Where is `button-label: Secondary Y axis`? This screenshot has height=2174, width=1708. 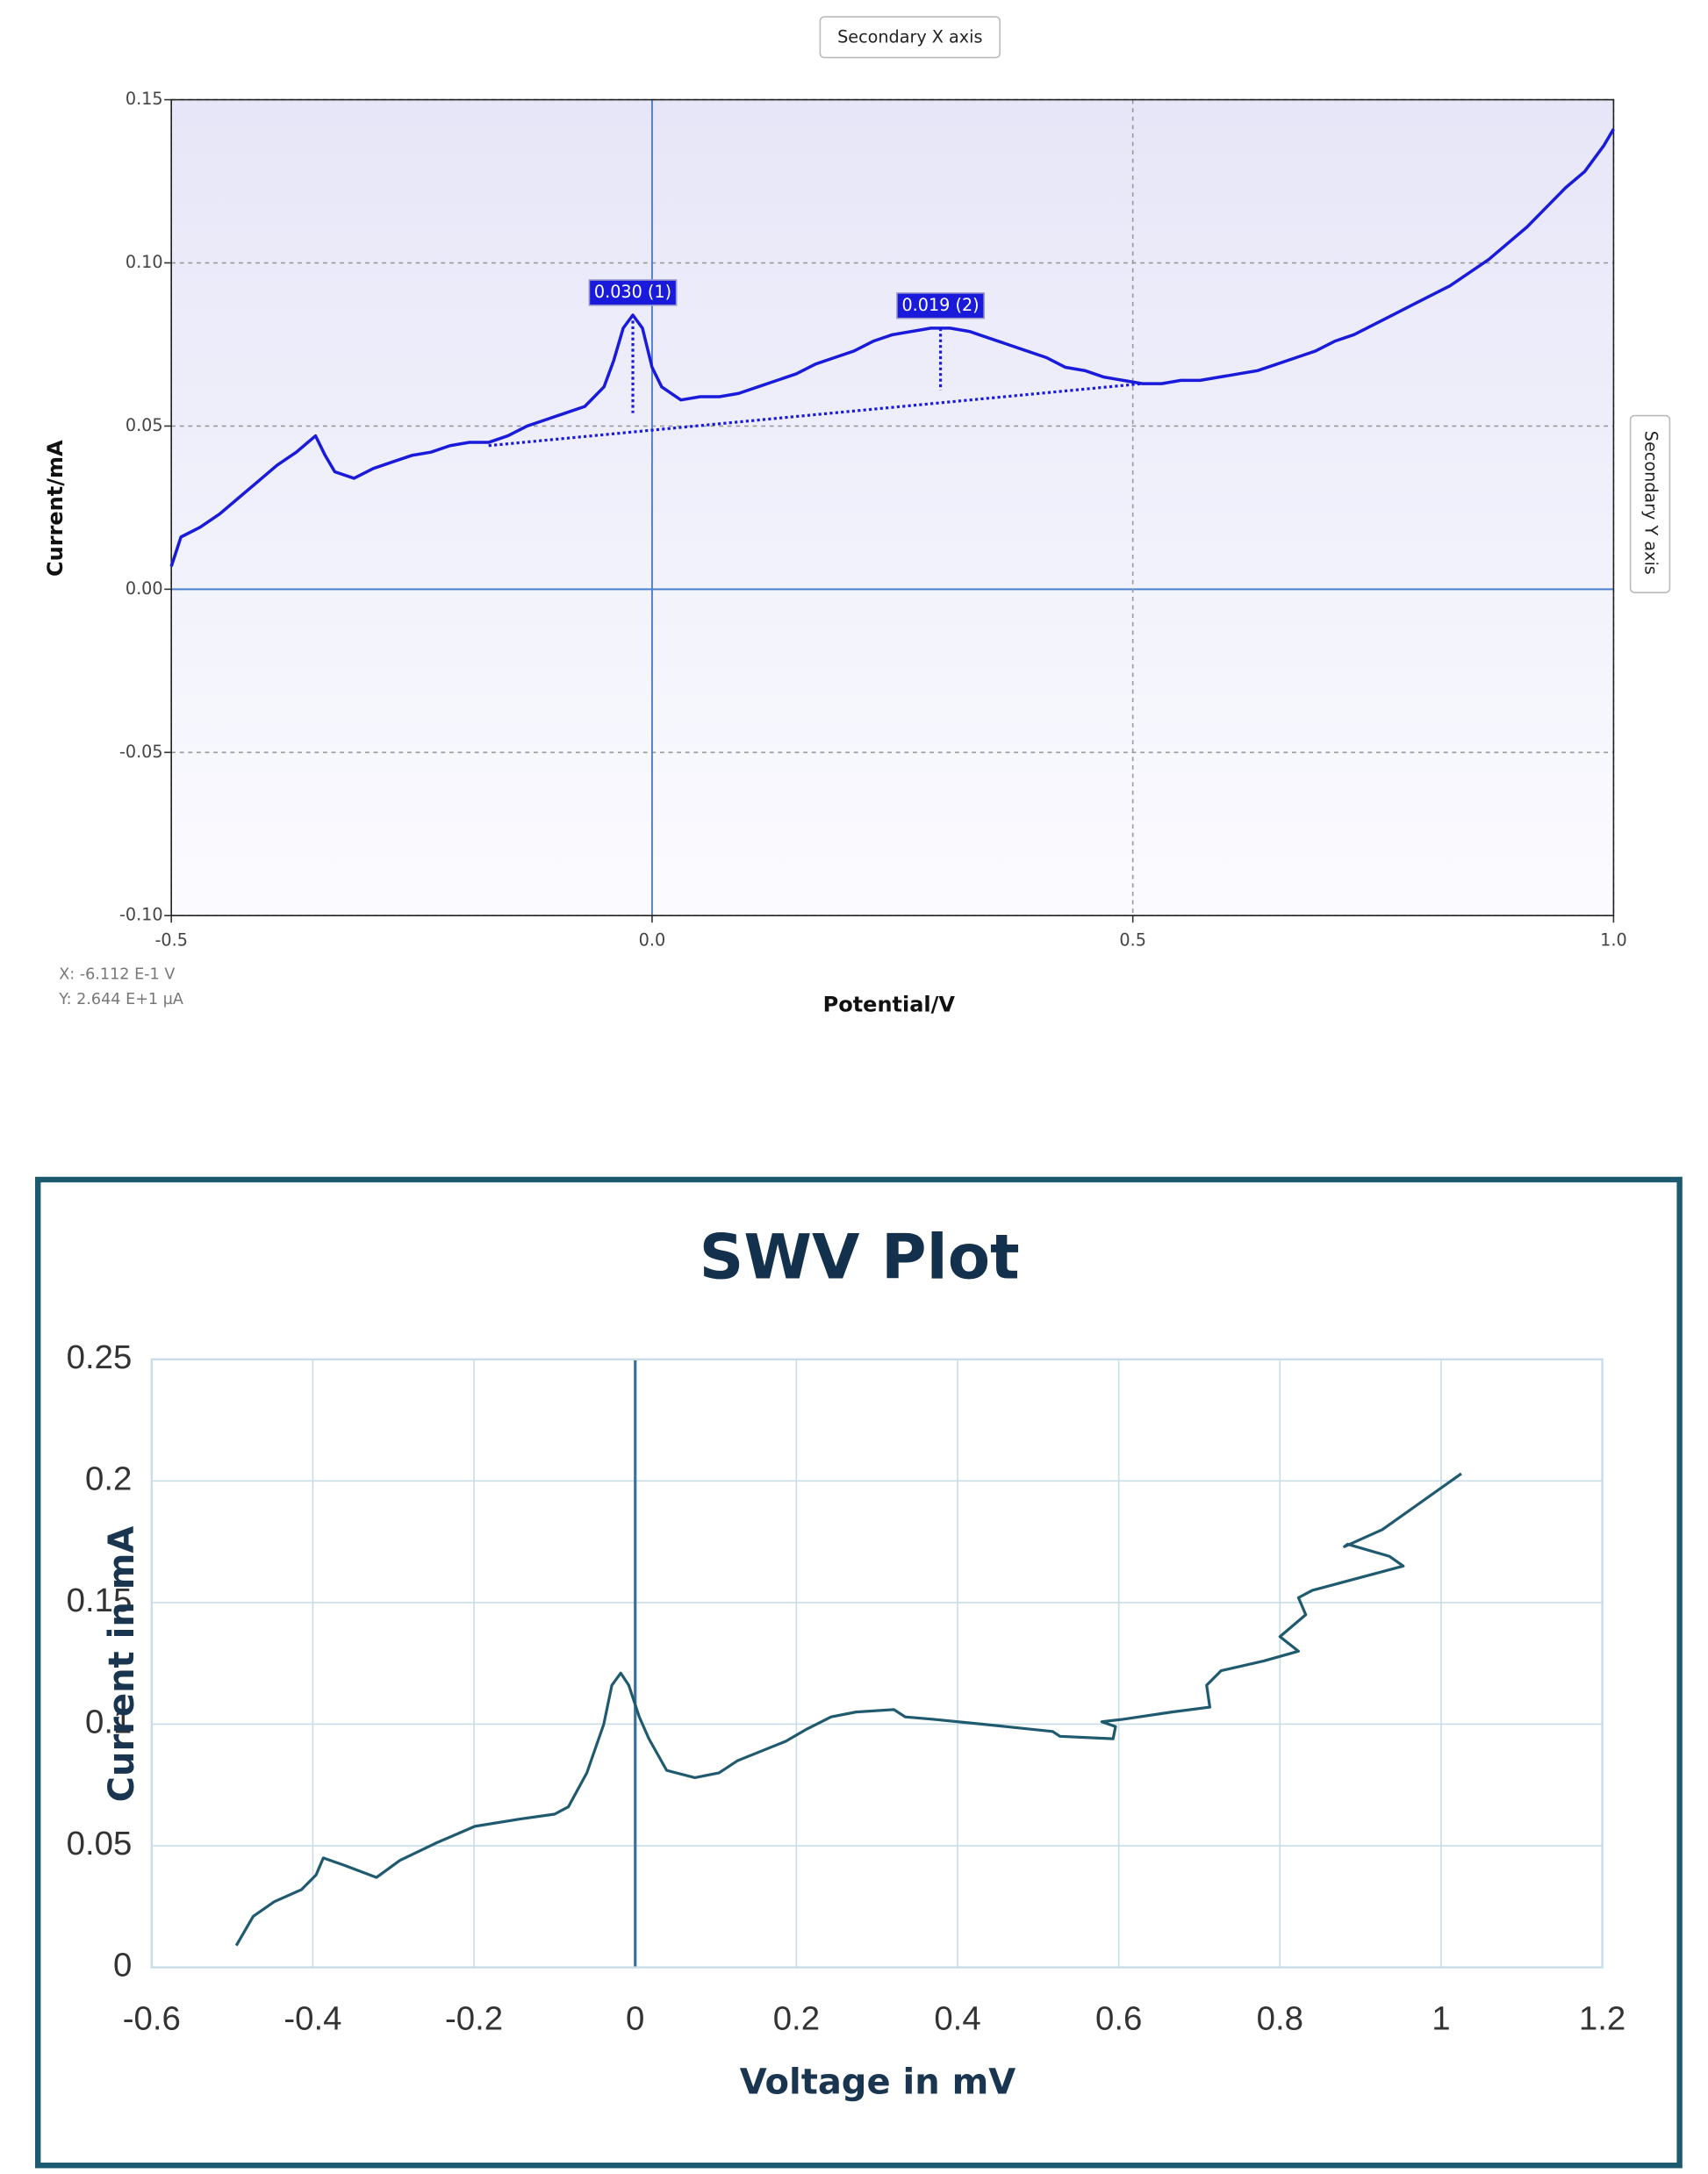
button-label: Secondary Y axis is located at coordinates (1651, 503).